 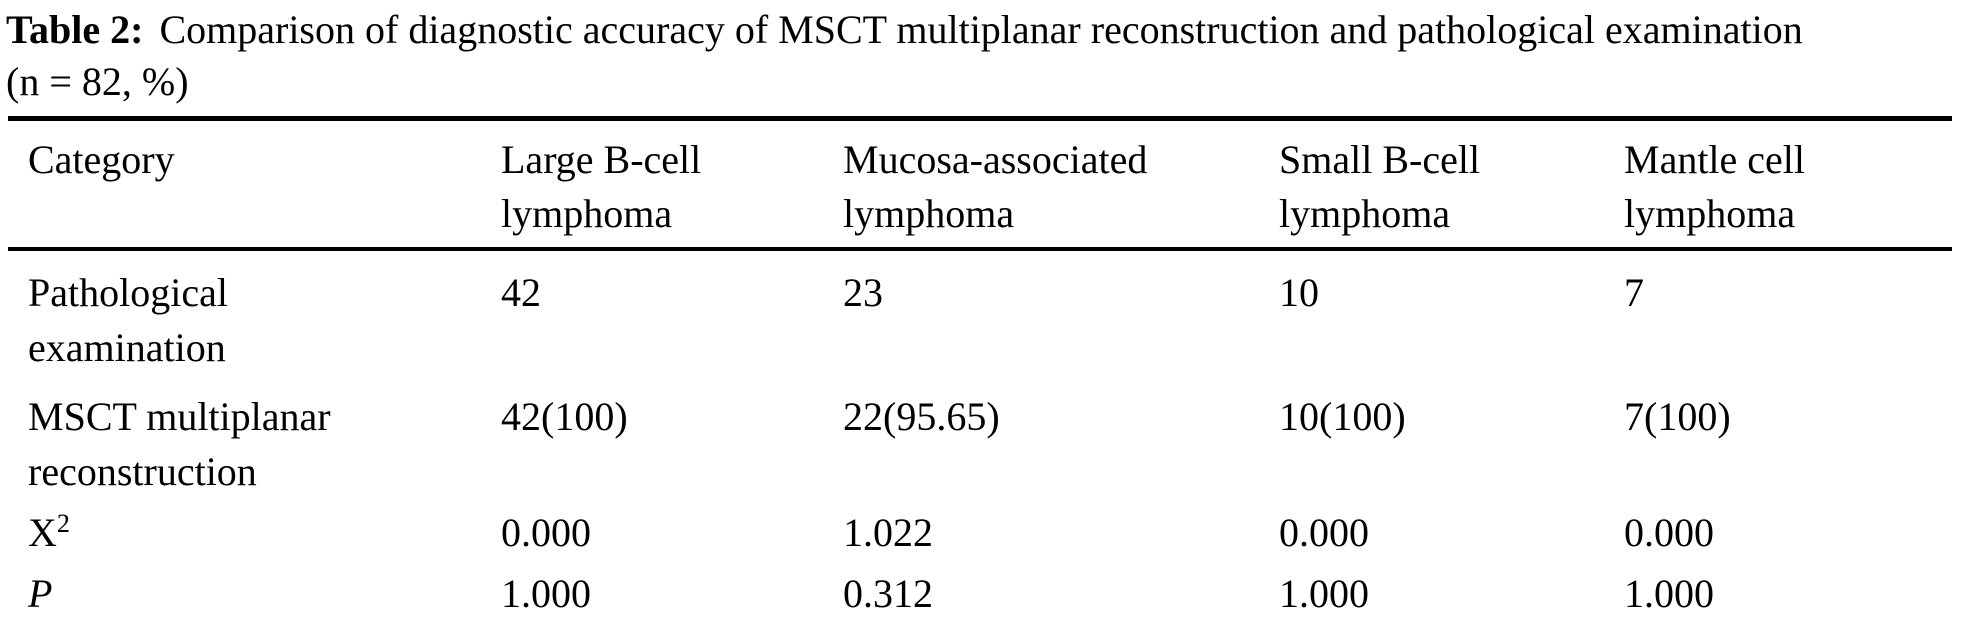 What do you see at coordinates (888, 532) in the screenshot?
I see `table-cell: 1.022` at bounding box center [888, 532].